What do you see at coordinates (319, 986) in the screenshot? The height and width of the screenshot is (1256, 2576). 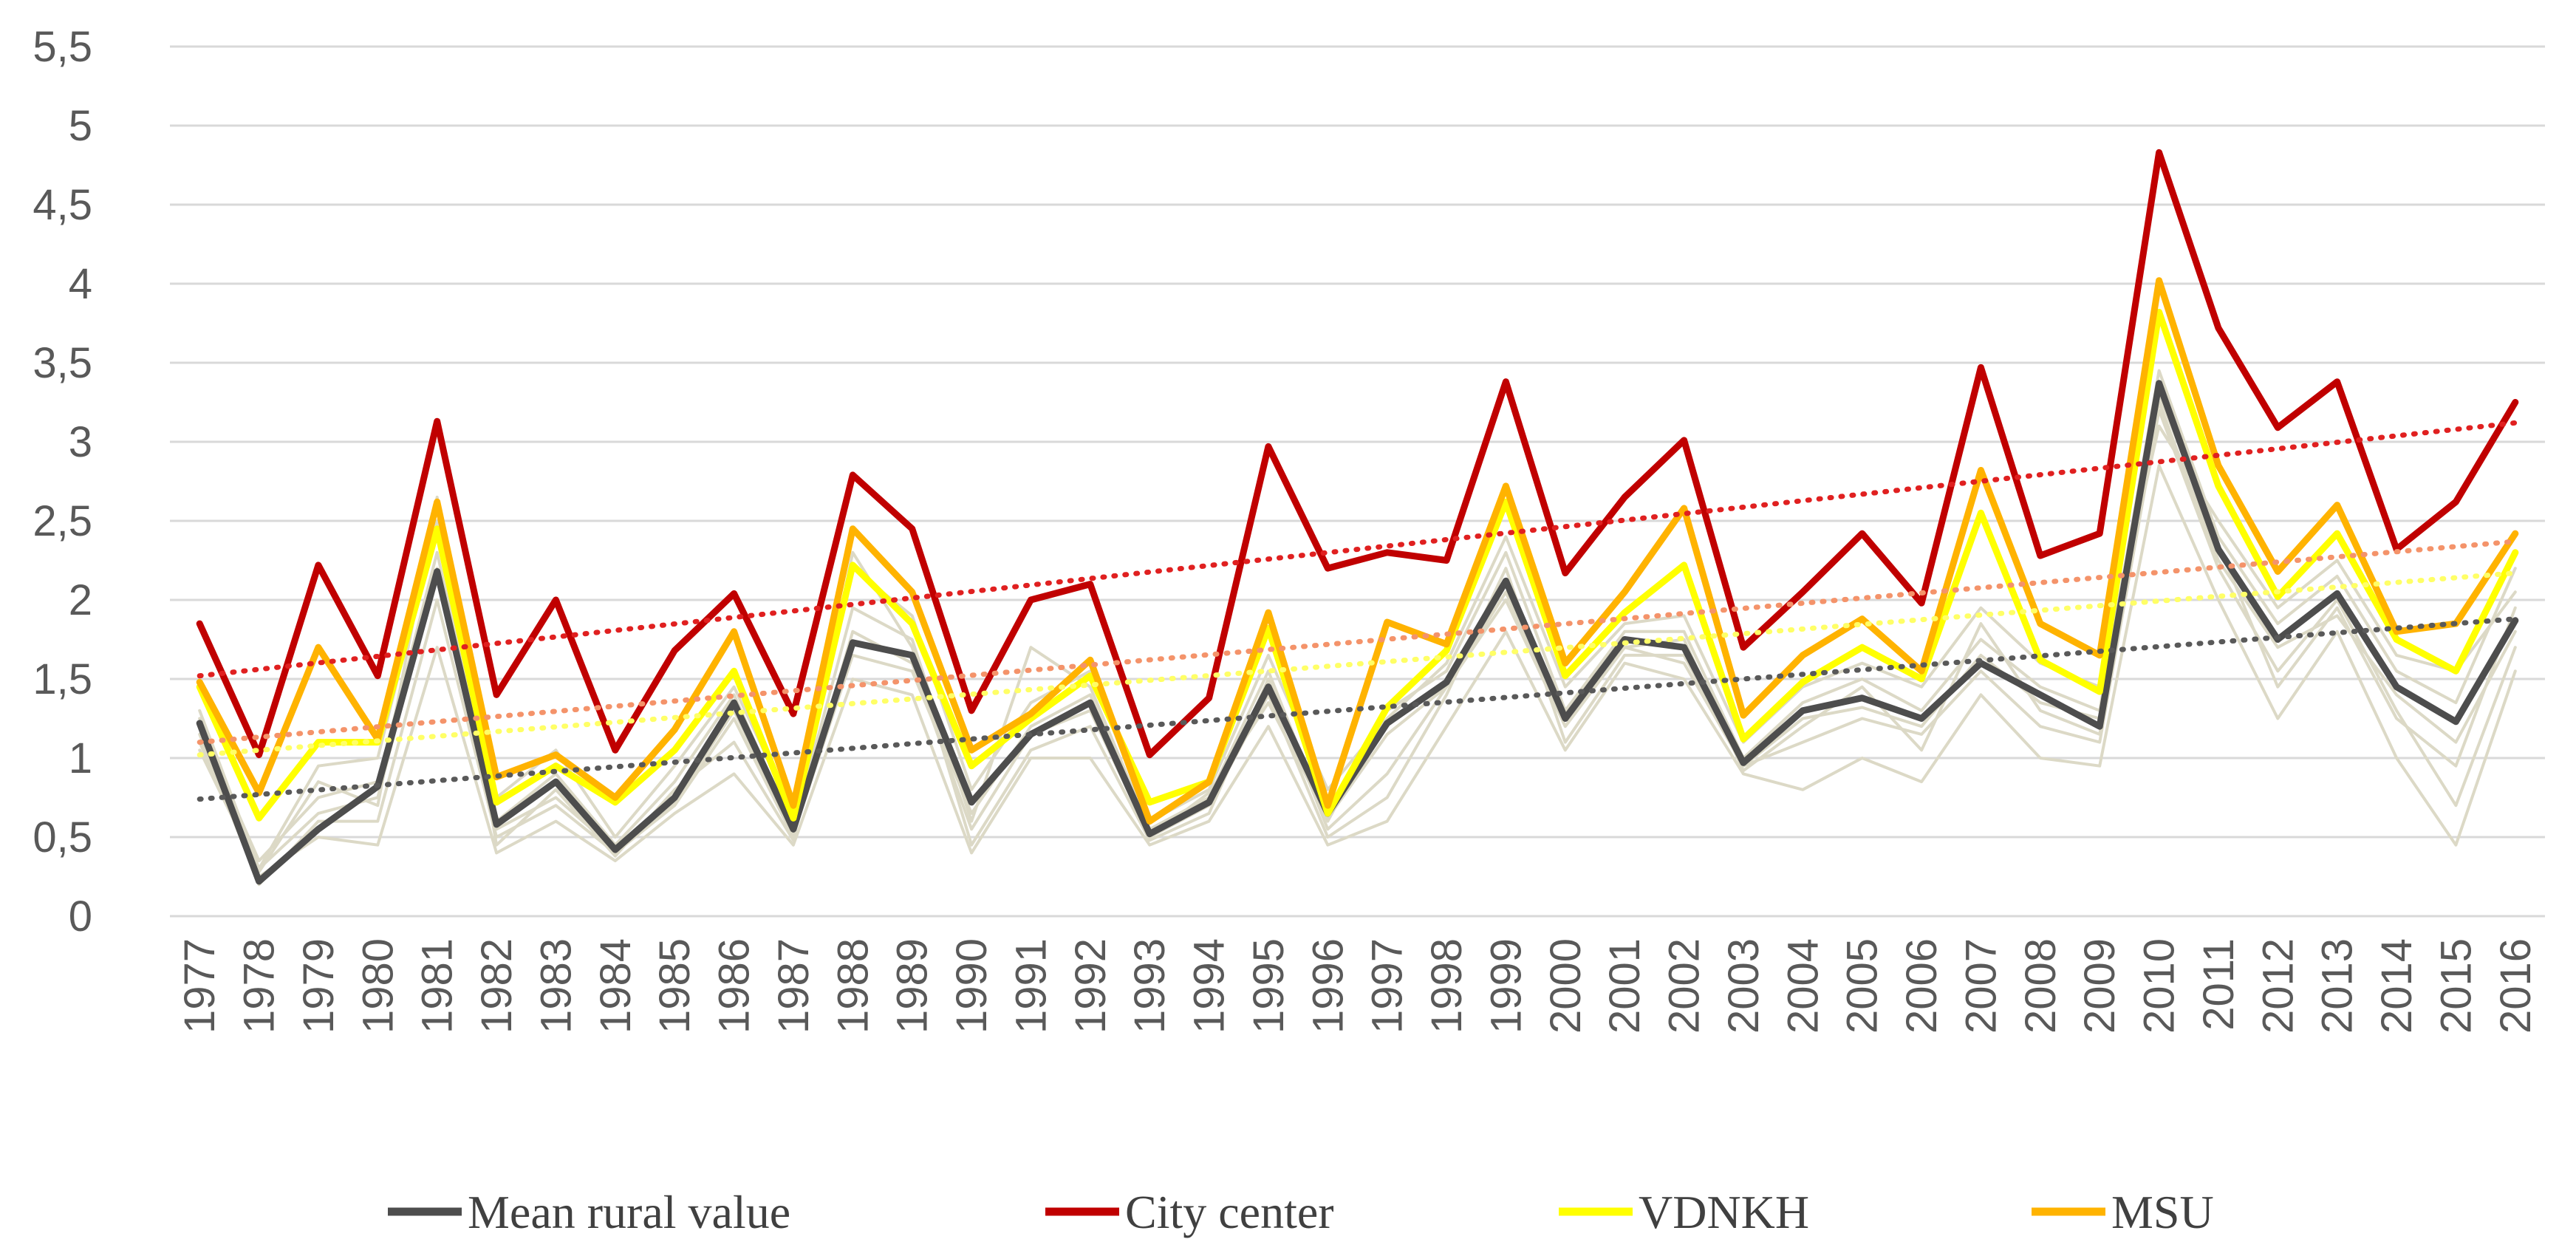 I see `x-tick-label: 1979` at bounding box center [319, 986].